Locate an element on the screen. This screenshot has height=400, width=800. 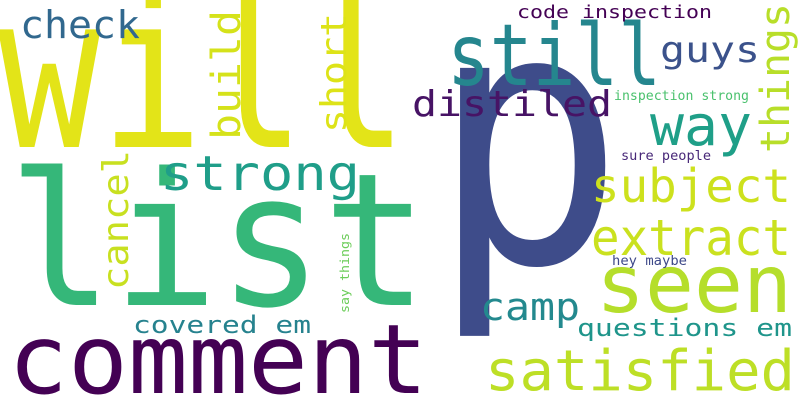
word-things: things is located at coordinates (776, 78).